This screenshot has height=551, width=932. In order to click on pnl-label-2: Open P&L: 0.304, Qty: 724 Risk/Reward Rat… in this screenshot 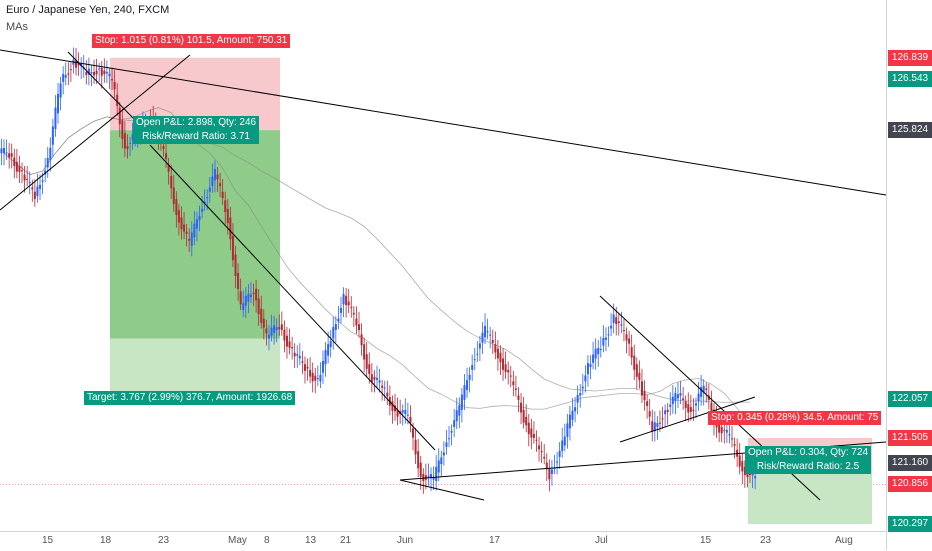, I will do `click(808, 460)`.